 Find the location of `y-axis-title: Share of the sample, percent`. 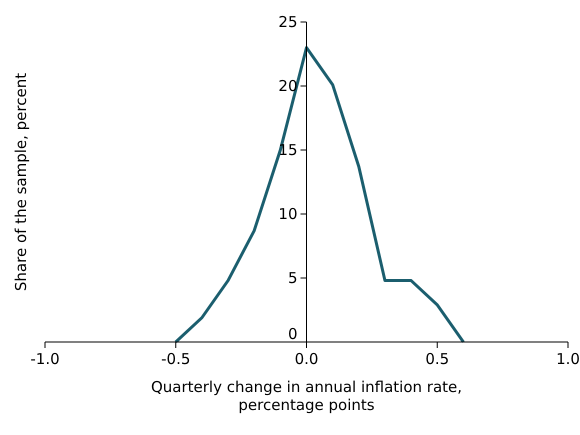

y-axis-title: Share of the sample, percent is located at coordinates (21, 182).